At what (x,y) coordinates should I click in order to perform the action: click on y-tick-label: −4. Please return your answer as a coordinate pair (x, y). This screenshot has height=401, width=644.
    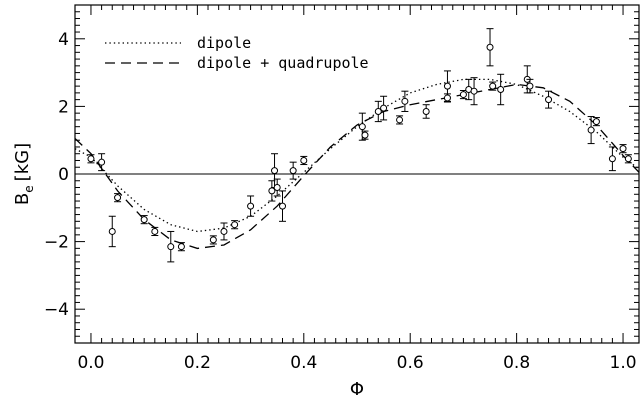
    Looking at the image, I should click on (56, 310).